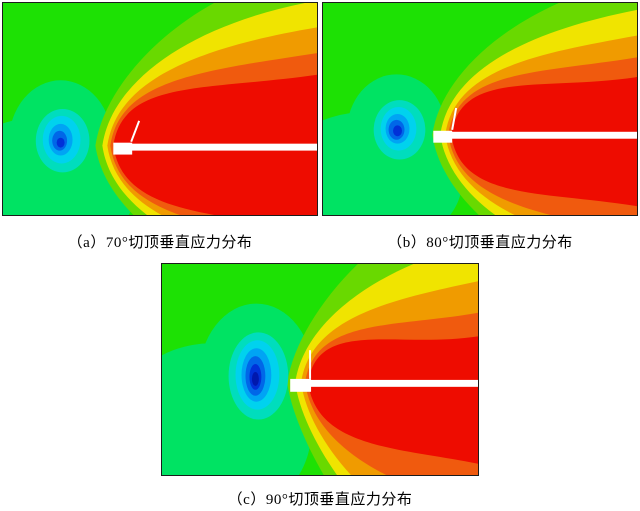 This screenshot has height=511, width=640. What do you see at coordinates (160, 243) in the screenshot?
I see `caption-panel-a: （a）70°切顶垂直应力分布` at bounding box center [160, 243].